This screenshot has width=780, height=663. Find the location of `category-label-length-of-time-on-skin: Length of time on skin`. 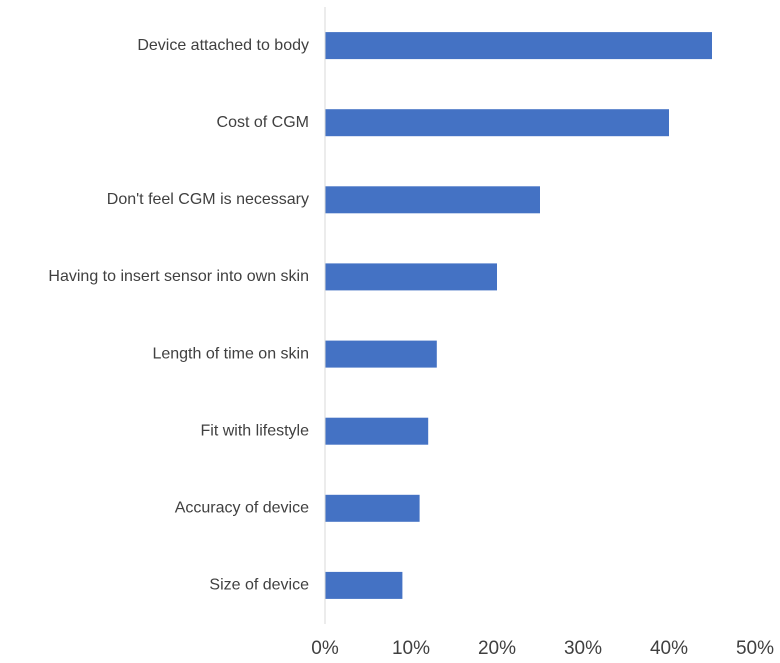

category-label-length-of-time-on-skin: Length of time on skin is located at coordinates (230, 353).